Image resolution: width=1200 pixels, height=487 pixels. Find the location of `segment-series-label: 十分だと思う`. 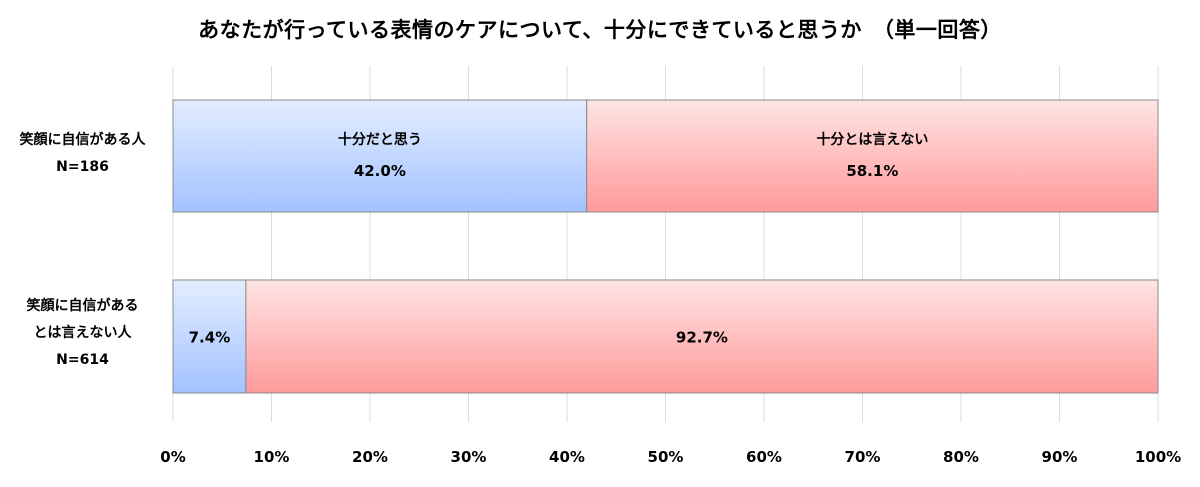

segment-series-label: 十分だと思う is located at coordinates (380, 139).